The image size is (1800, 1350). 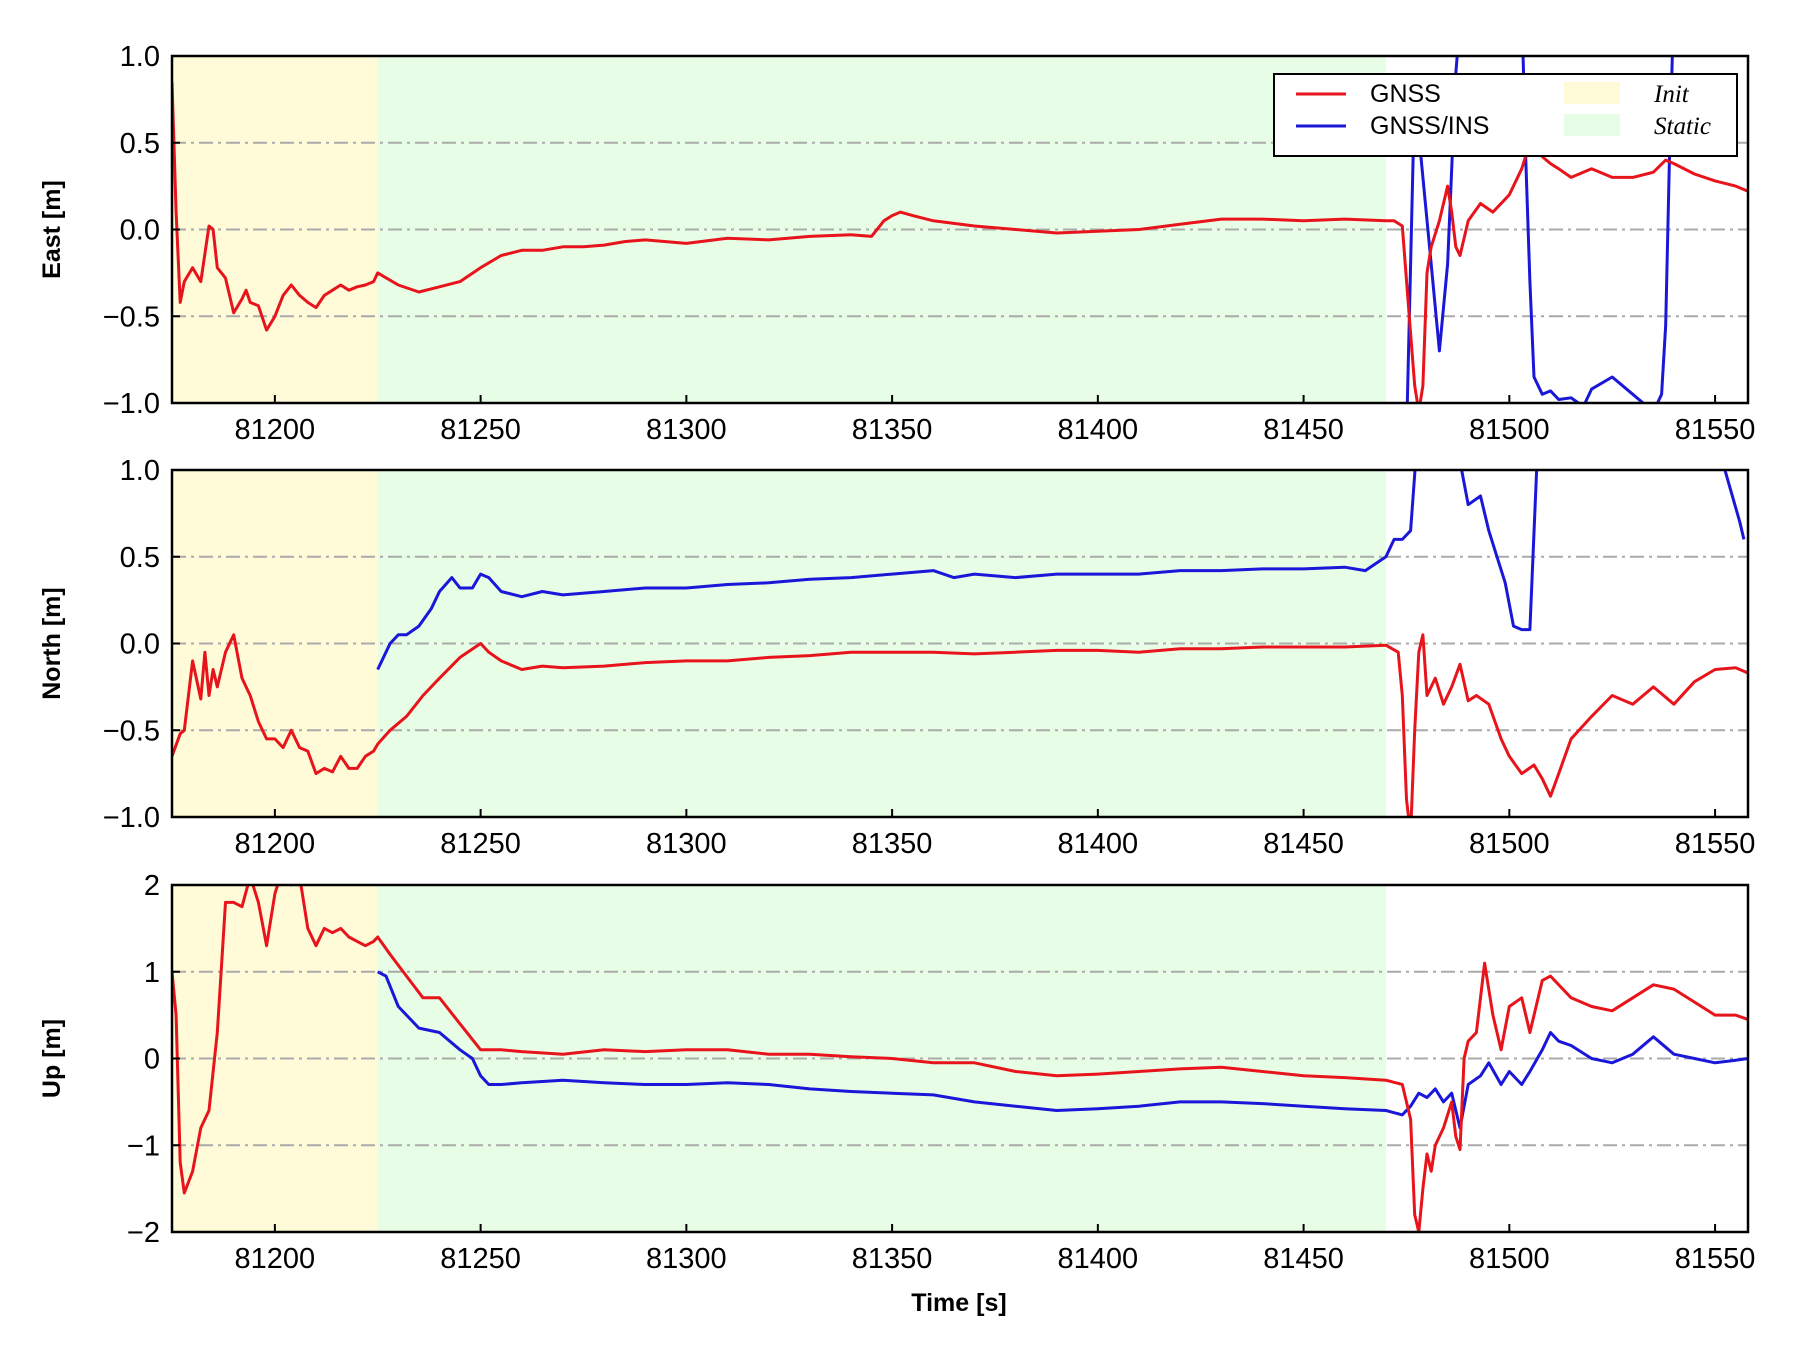 I want to click on y-tick-label: 0, so click(x=152, y=1060).